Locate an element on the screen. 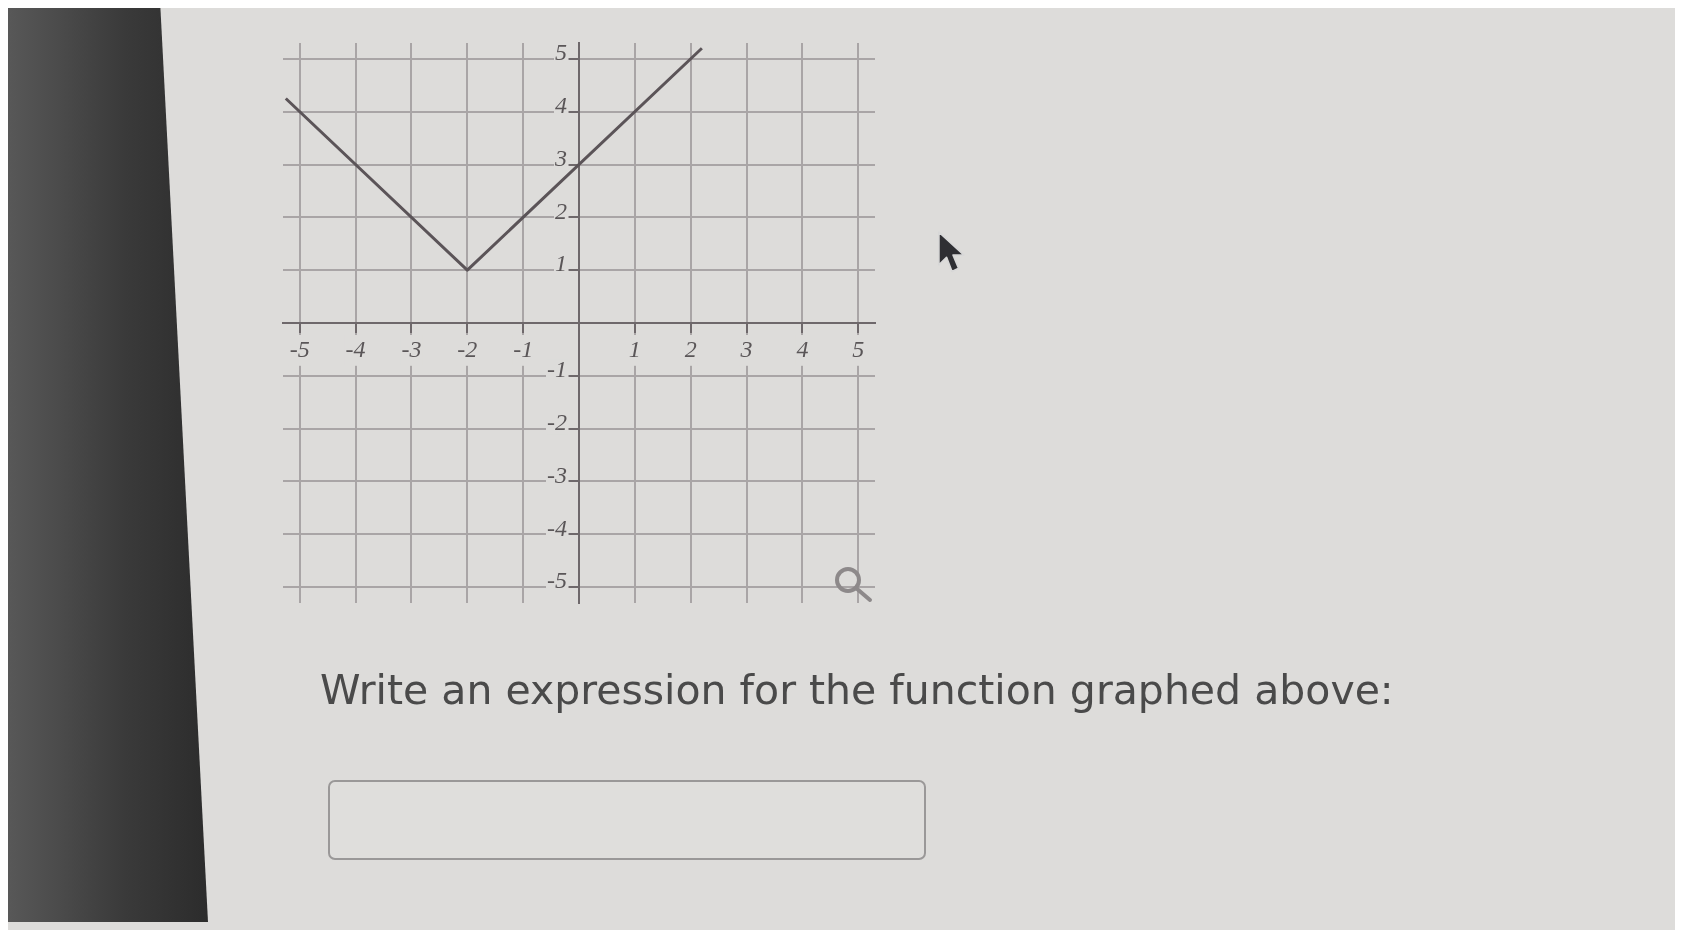  y-tick-label: -1 is located at coordinates (557, 369).